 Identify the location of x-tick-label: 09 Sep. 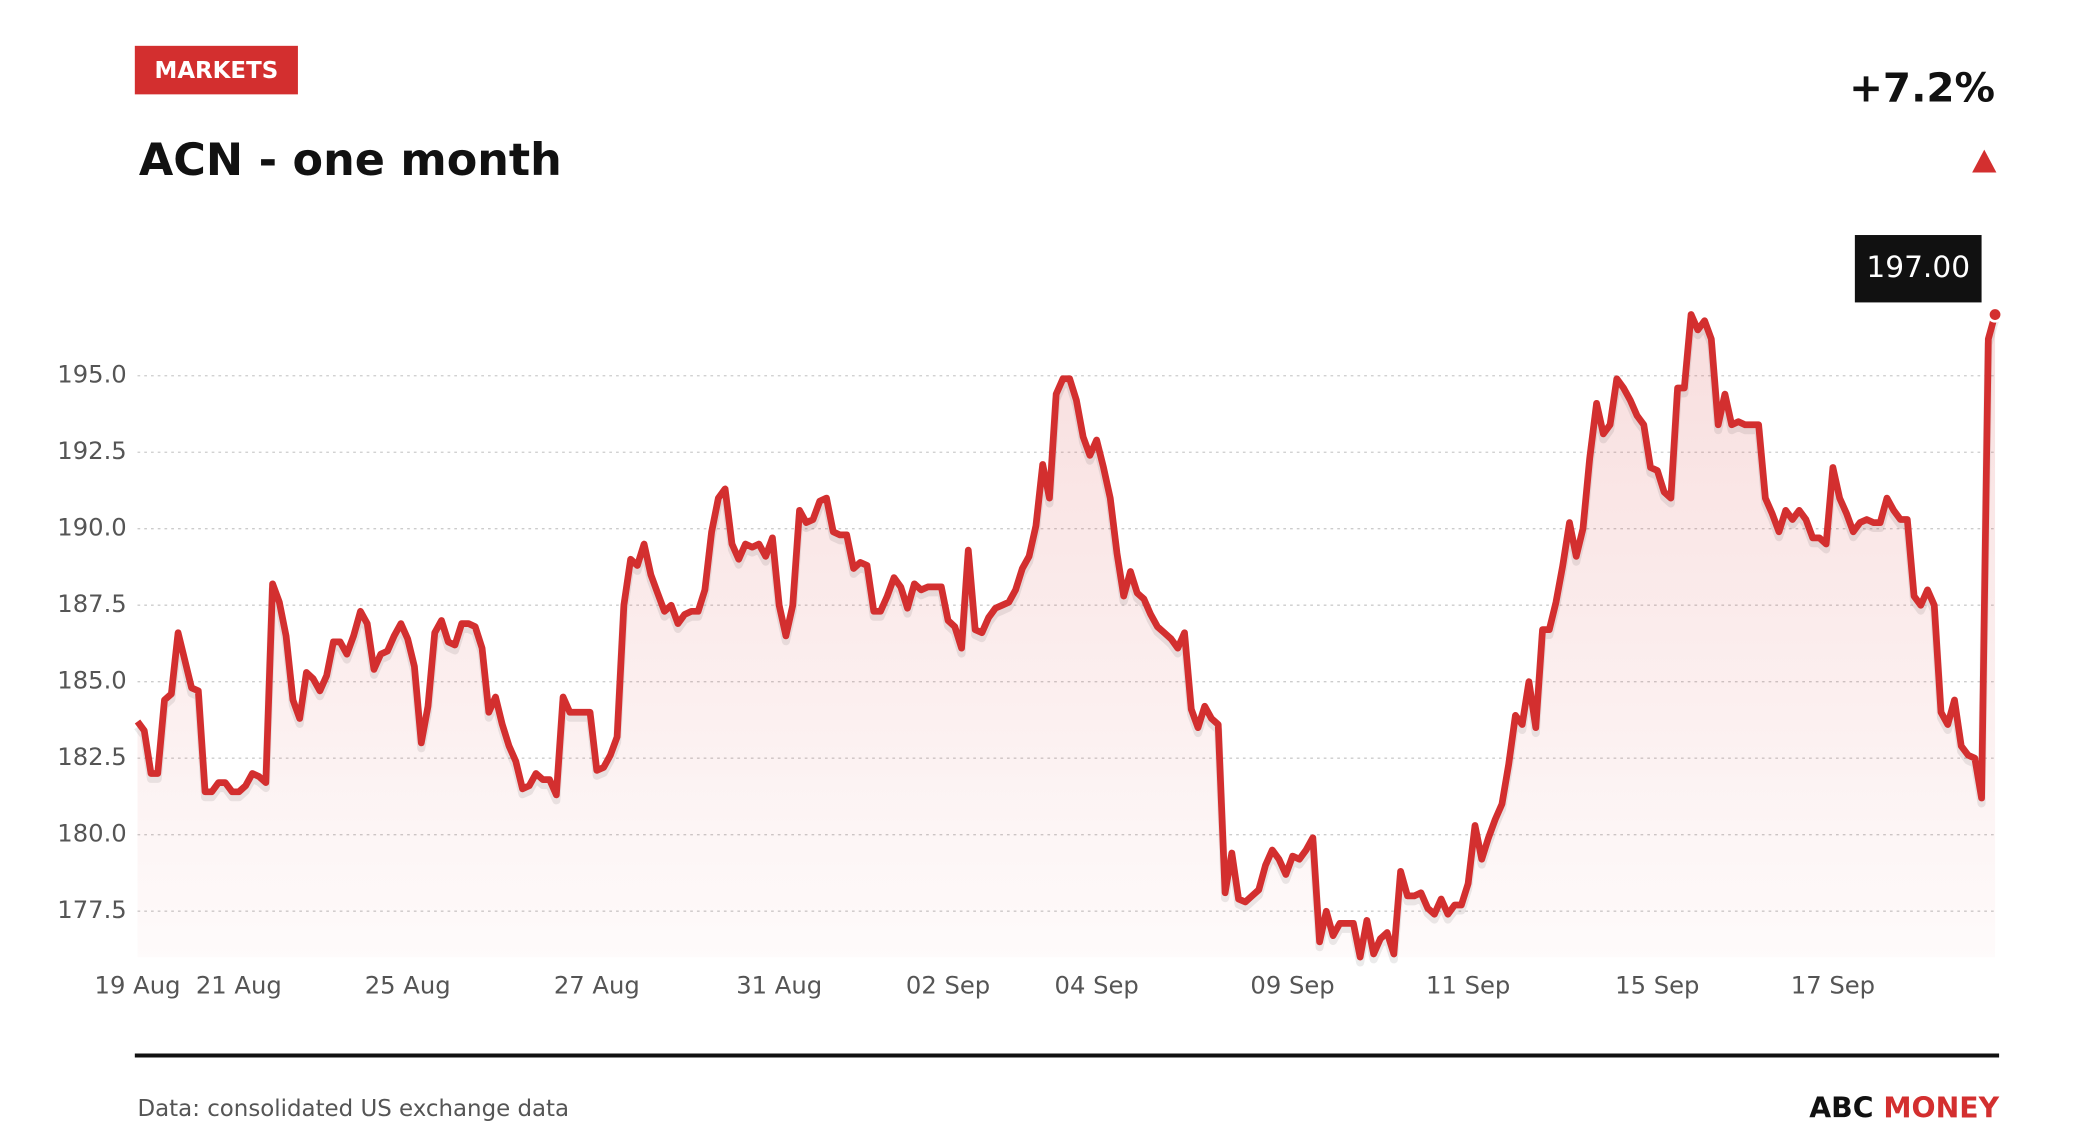
(1292, 985).